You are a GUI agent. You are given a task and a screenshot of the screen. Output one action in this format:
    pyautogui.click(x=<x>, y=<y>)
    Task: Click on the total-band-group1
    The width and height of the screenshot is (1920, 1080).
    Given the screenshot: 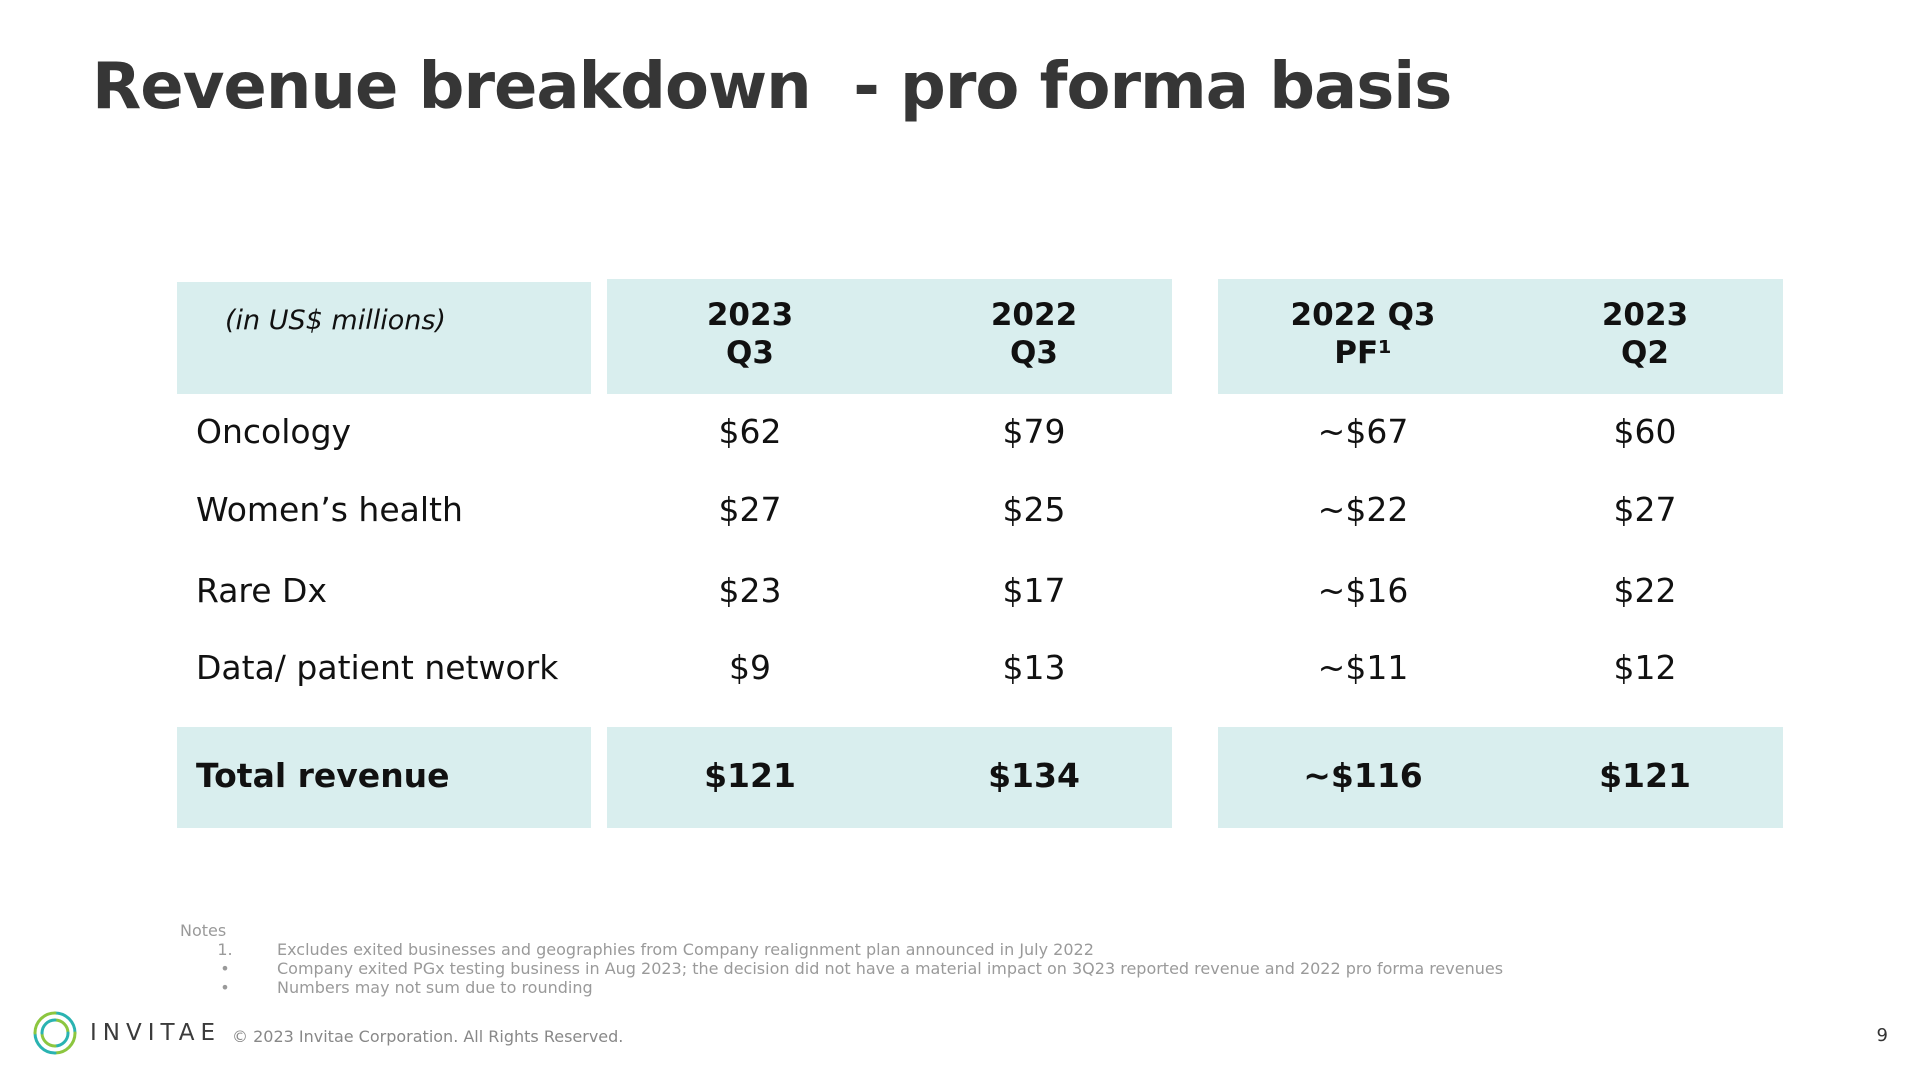 What is the action you would take?
    pyautogui.click(x=889, y=777)
    